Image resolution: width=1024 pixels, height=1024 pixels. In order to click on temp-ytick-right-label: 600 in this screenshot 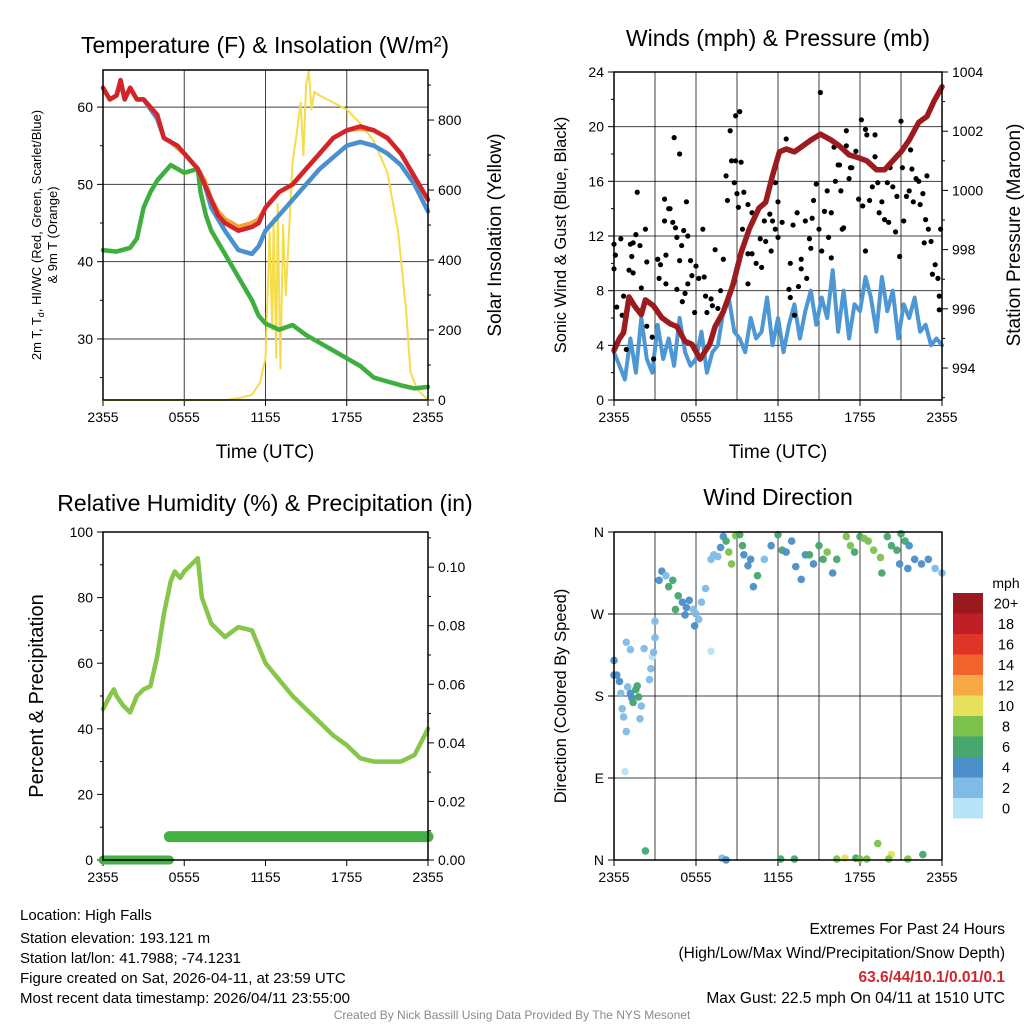, I will do `click(450, 190)`.